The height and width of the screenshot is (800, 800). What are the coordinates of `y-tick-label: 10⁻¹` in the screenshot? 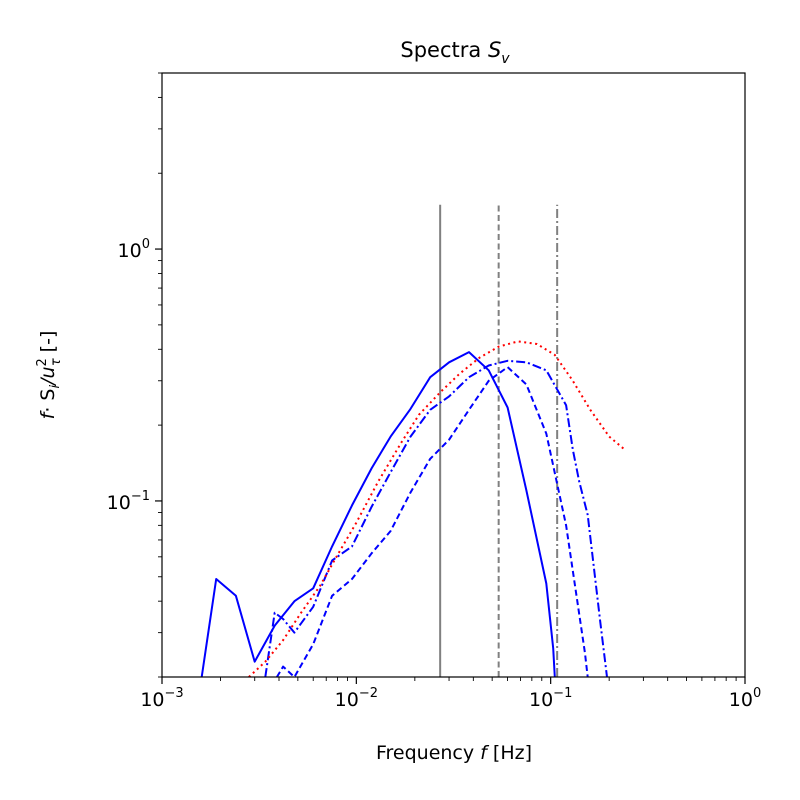 It's located at (128, 501).